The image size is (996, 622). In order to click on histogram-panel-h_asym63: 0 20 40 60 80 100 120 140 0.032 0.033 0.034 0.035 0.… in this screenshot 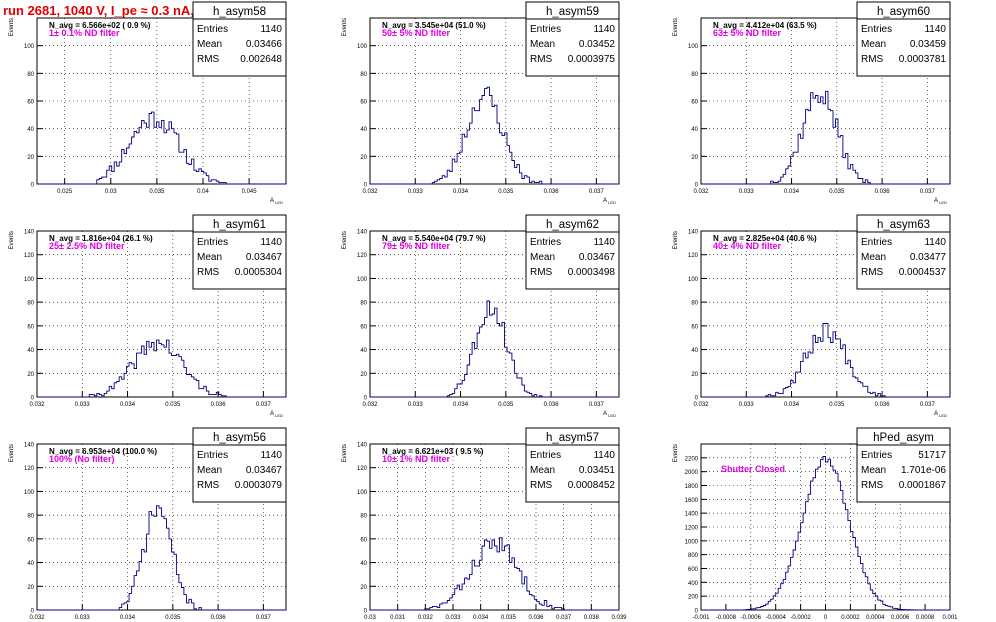, I will do `click(812, 316)`.